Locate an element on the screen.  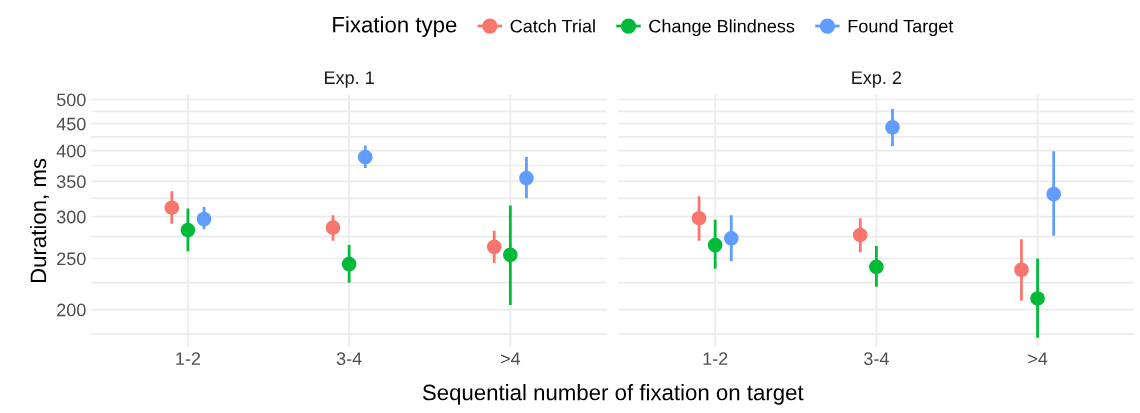
legend-label: Change Blindness is located at coordinates (722, 28).